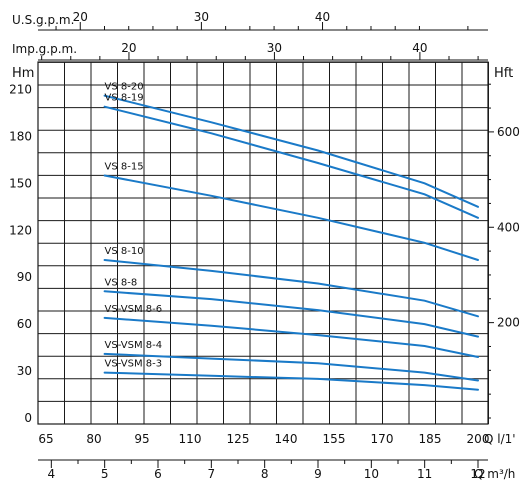  I want to click on x-tick-label: 185, so click(430, 439).